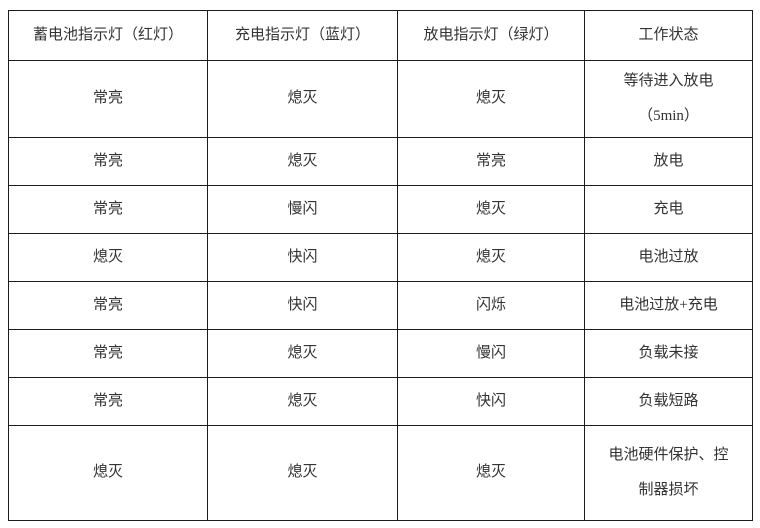 The image size is (760, 528). Describe the element at coordinates (668, 257) in the screenshot. I see `cell-work-status: 电池过放` at that location.